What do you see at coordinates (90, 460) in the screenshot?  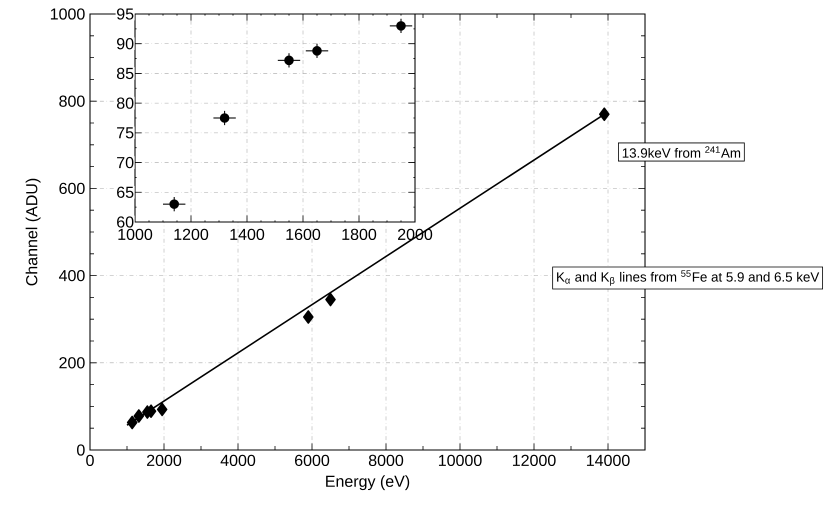 I see `x-tick-label: 0` at bounding box center [90, 460].